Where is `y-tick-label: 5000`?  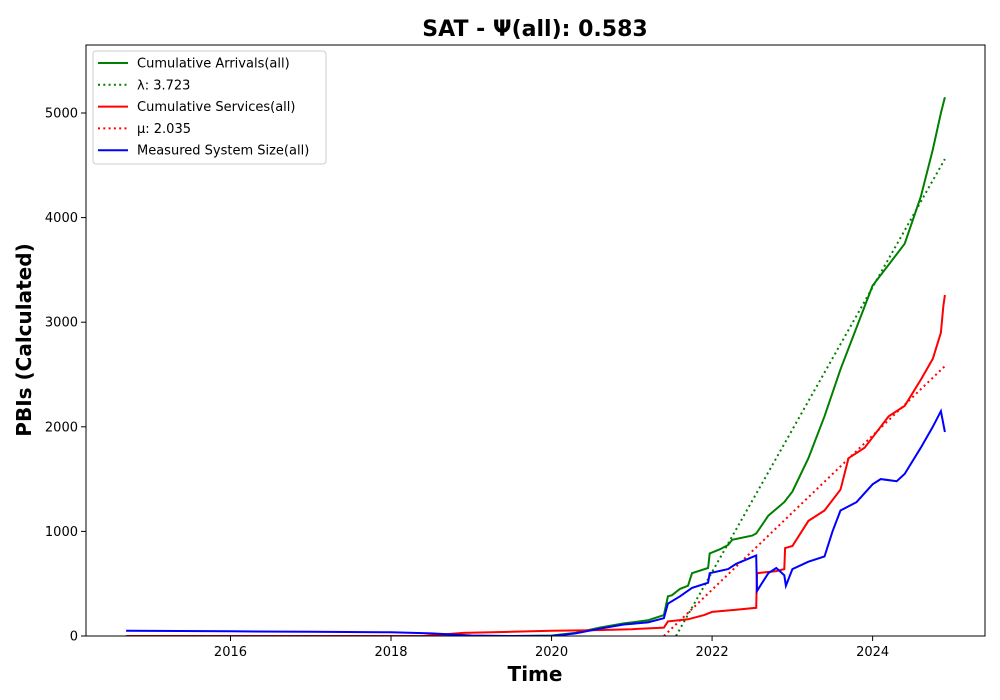 y-tick-label: 5000 is located at coordinates (61, 113).